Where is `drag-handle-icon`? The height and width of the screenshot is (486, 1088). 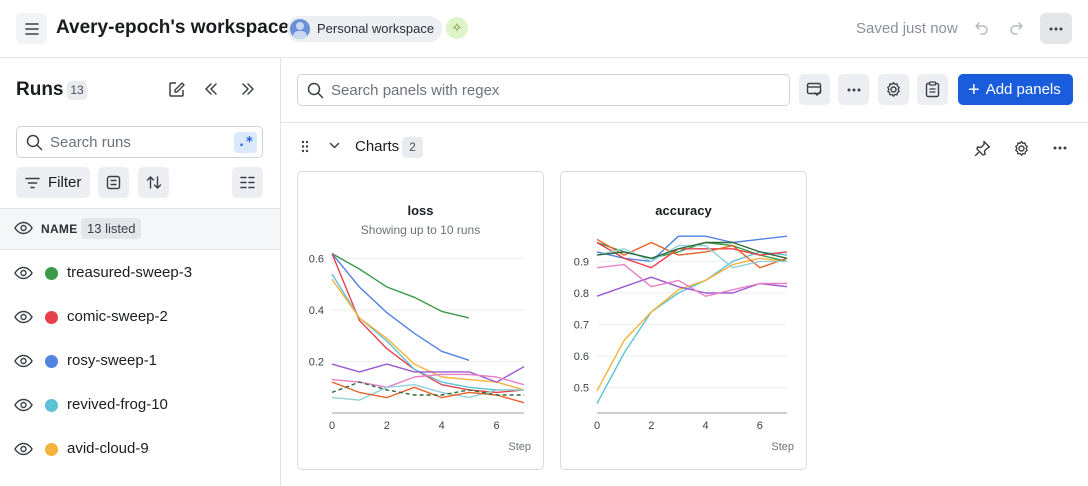 drag-handle-icon is located at coordinates (305, 146).